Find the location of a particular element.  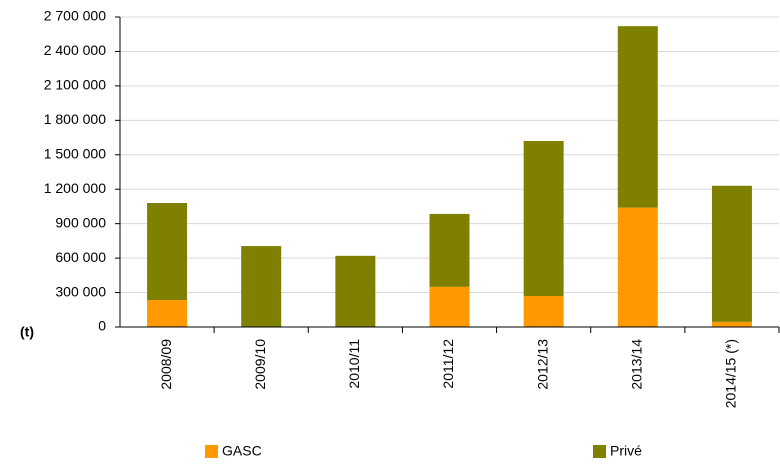

x-tick-label: 2008/09 is located at coordinates (166, 364).